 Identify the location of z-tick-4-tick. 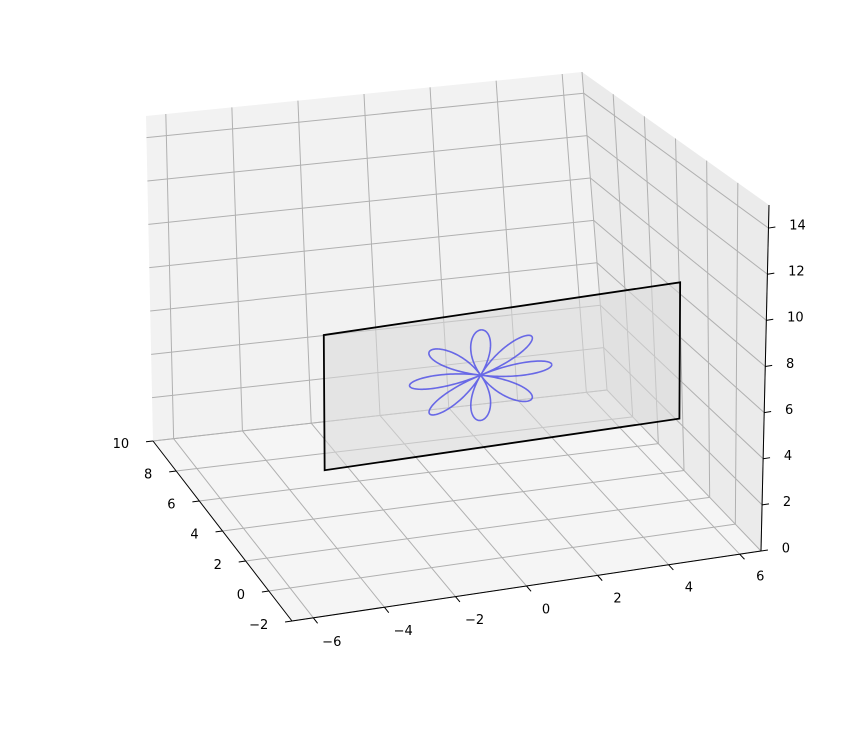
(769, 365).